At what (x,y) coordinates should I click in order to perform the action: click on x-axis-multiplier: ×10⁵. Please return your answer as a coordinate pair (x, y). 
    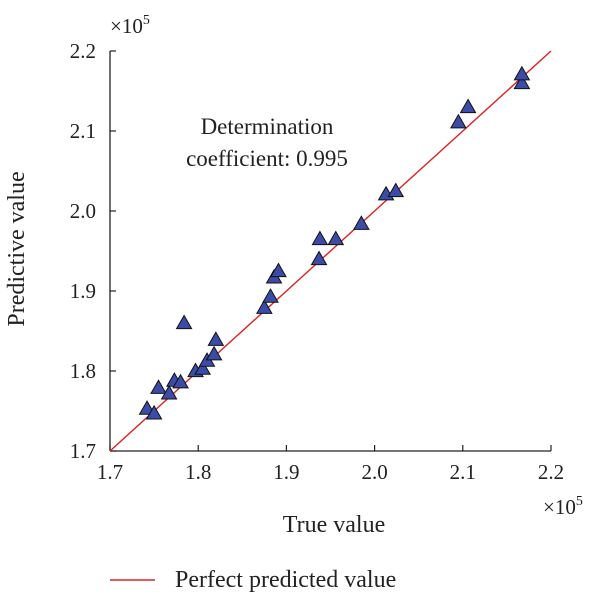
    Looking at the image, I should click on (563, 506).